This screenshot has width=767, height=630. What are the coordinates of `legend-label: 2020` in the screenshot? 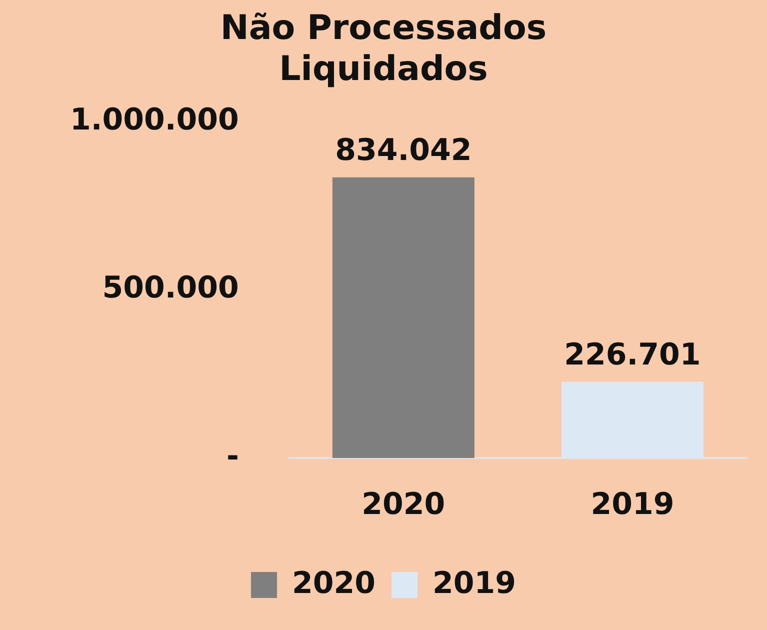 It's located at (334, 583).